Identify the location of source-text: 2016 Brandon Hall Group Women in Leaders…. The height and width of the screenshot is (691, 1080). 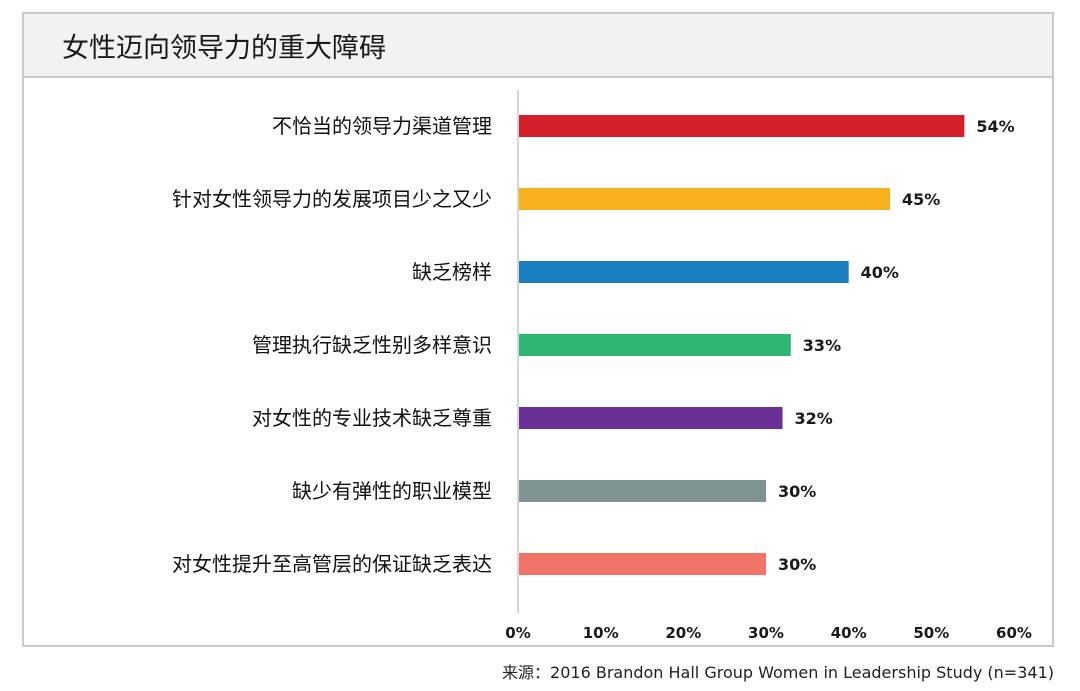
(802, 672).